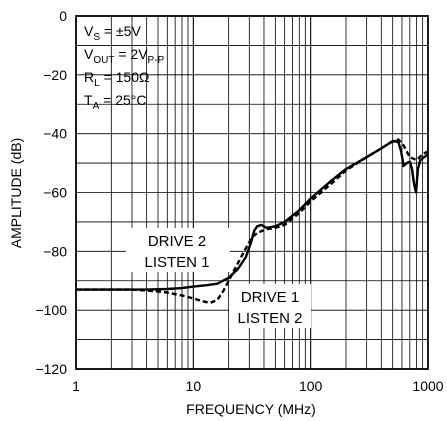 Image resolution: width=447 pixels, height=421 pixels. What do you see at coordinates (427, 386) in the screenshot?
I see `x-tick-label: 1000` at bounding box center [427, 386].